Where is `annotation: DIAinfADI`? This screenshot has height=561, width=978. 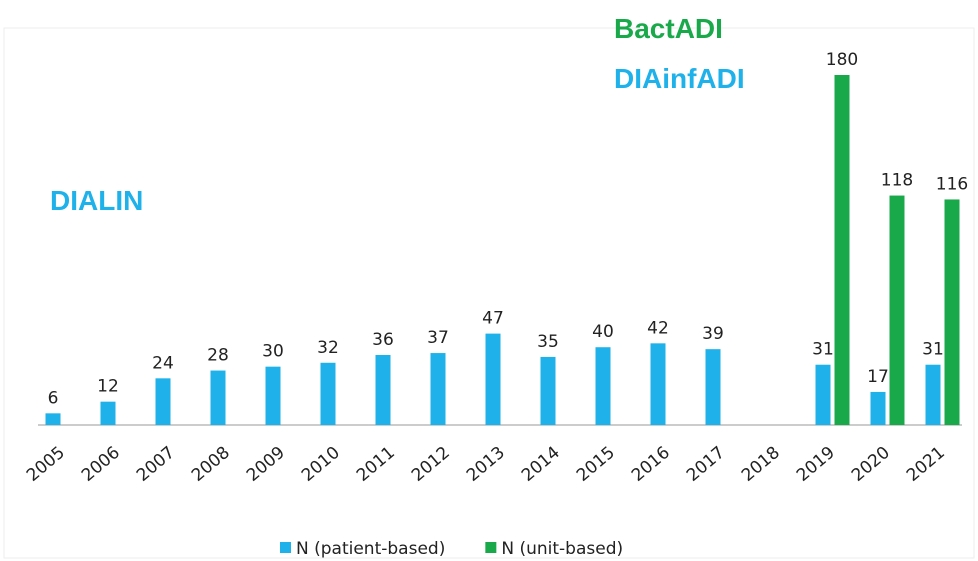 annotation: DIAinfADI is located at coordinates (679, 78).